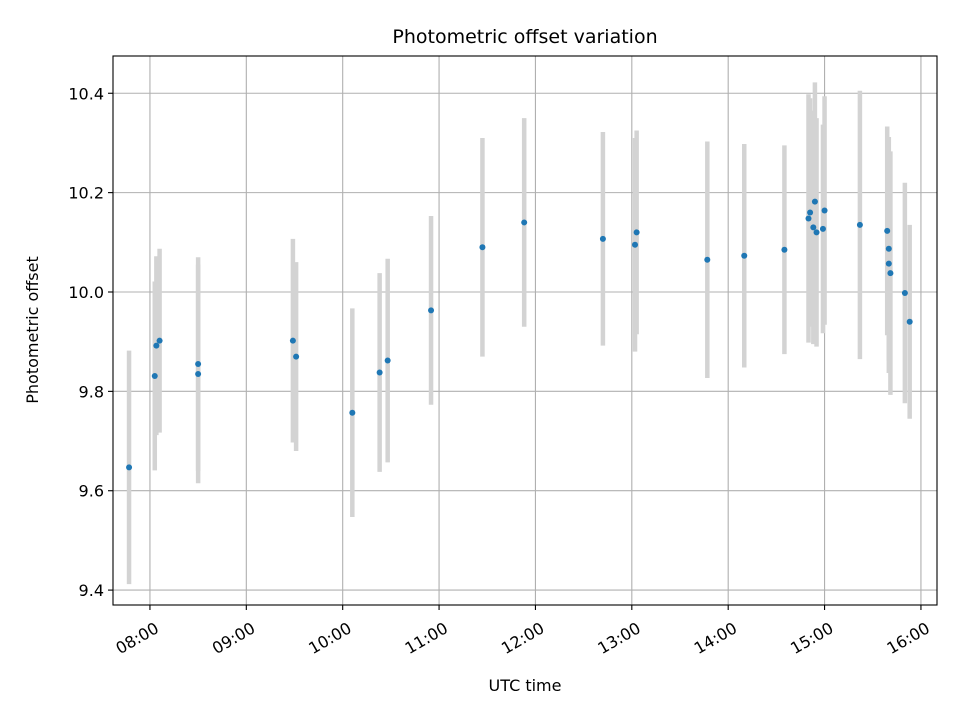  I want to click on y-tick-label: 9.6, so click(91, 491).